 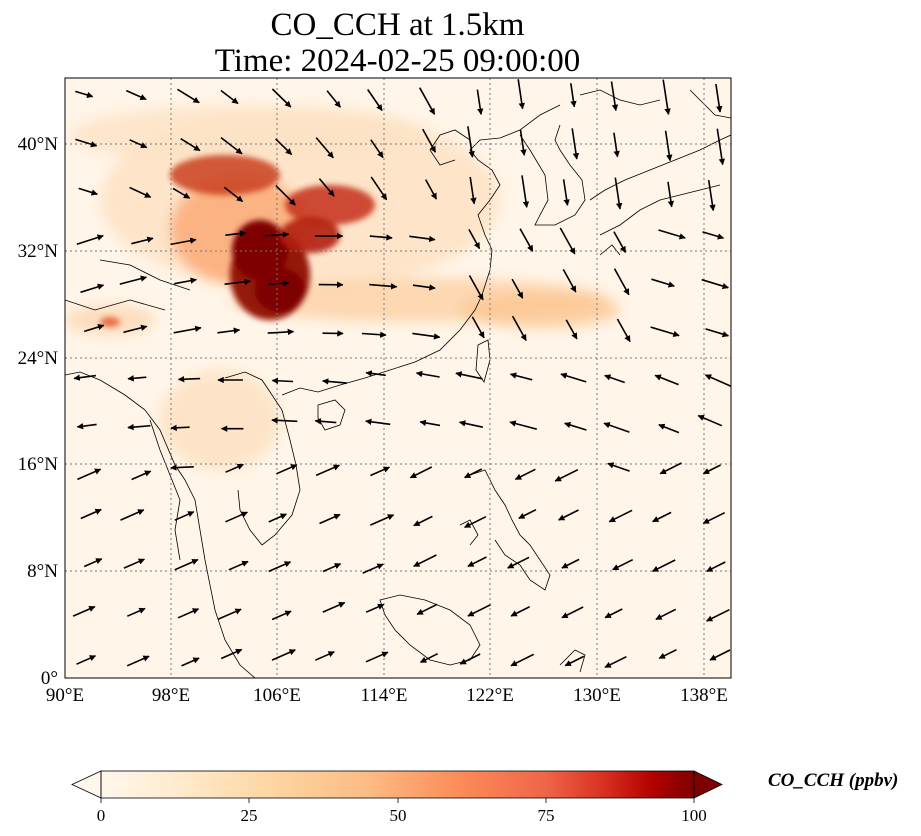 What do you see at coordinates (708, 784) in the screenshot?
I see `colorbar-max-extend` at bounding box center [708, 784].